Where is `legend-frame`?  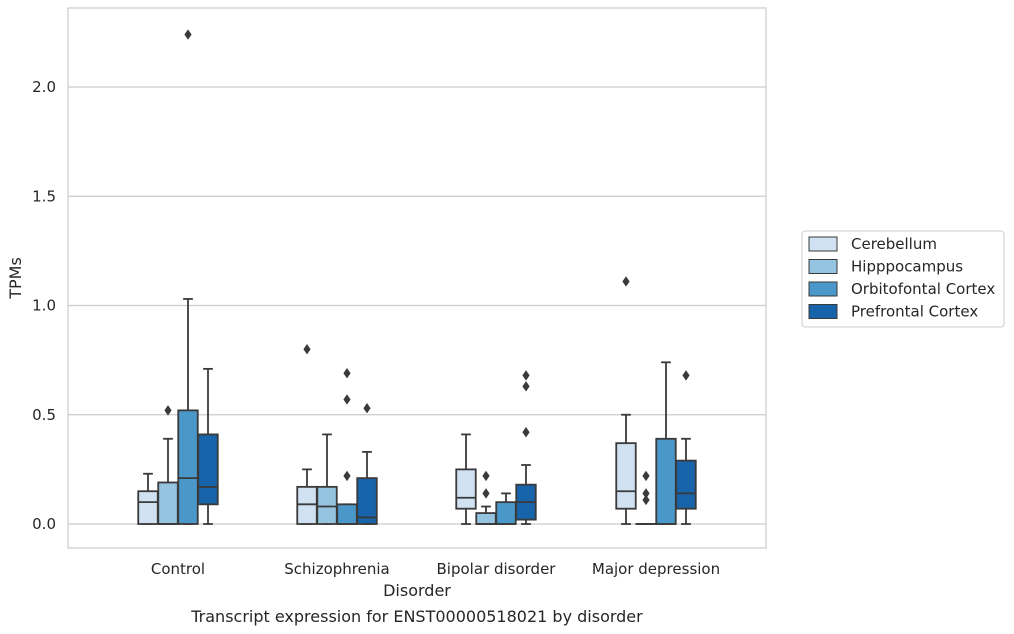 legend-frame is located at coordinates (903, 279).